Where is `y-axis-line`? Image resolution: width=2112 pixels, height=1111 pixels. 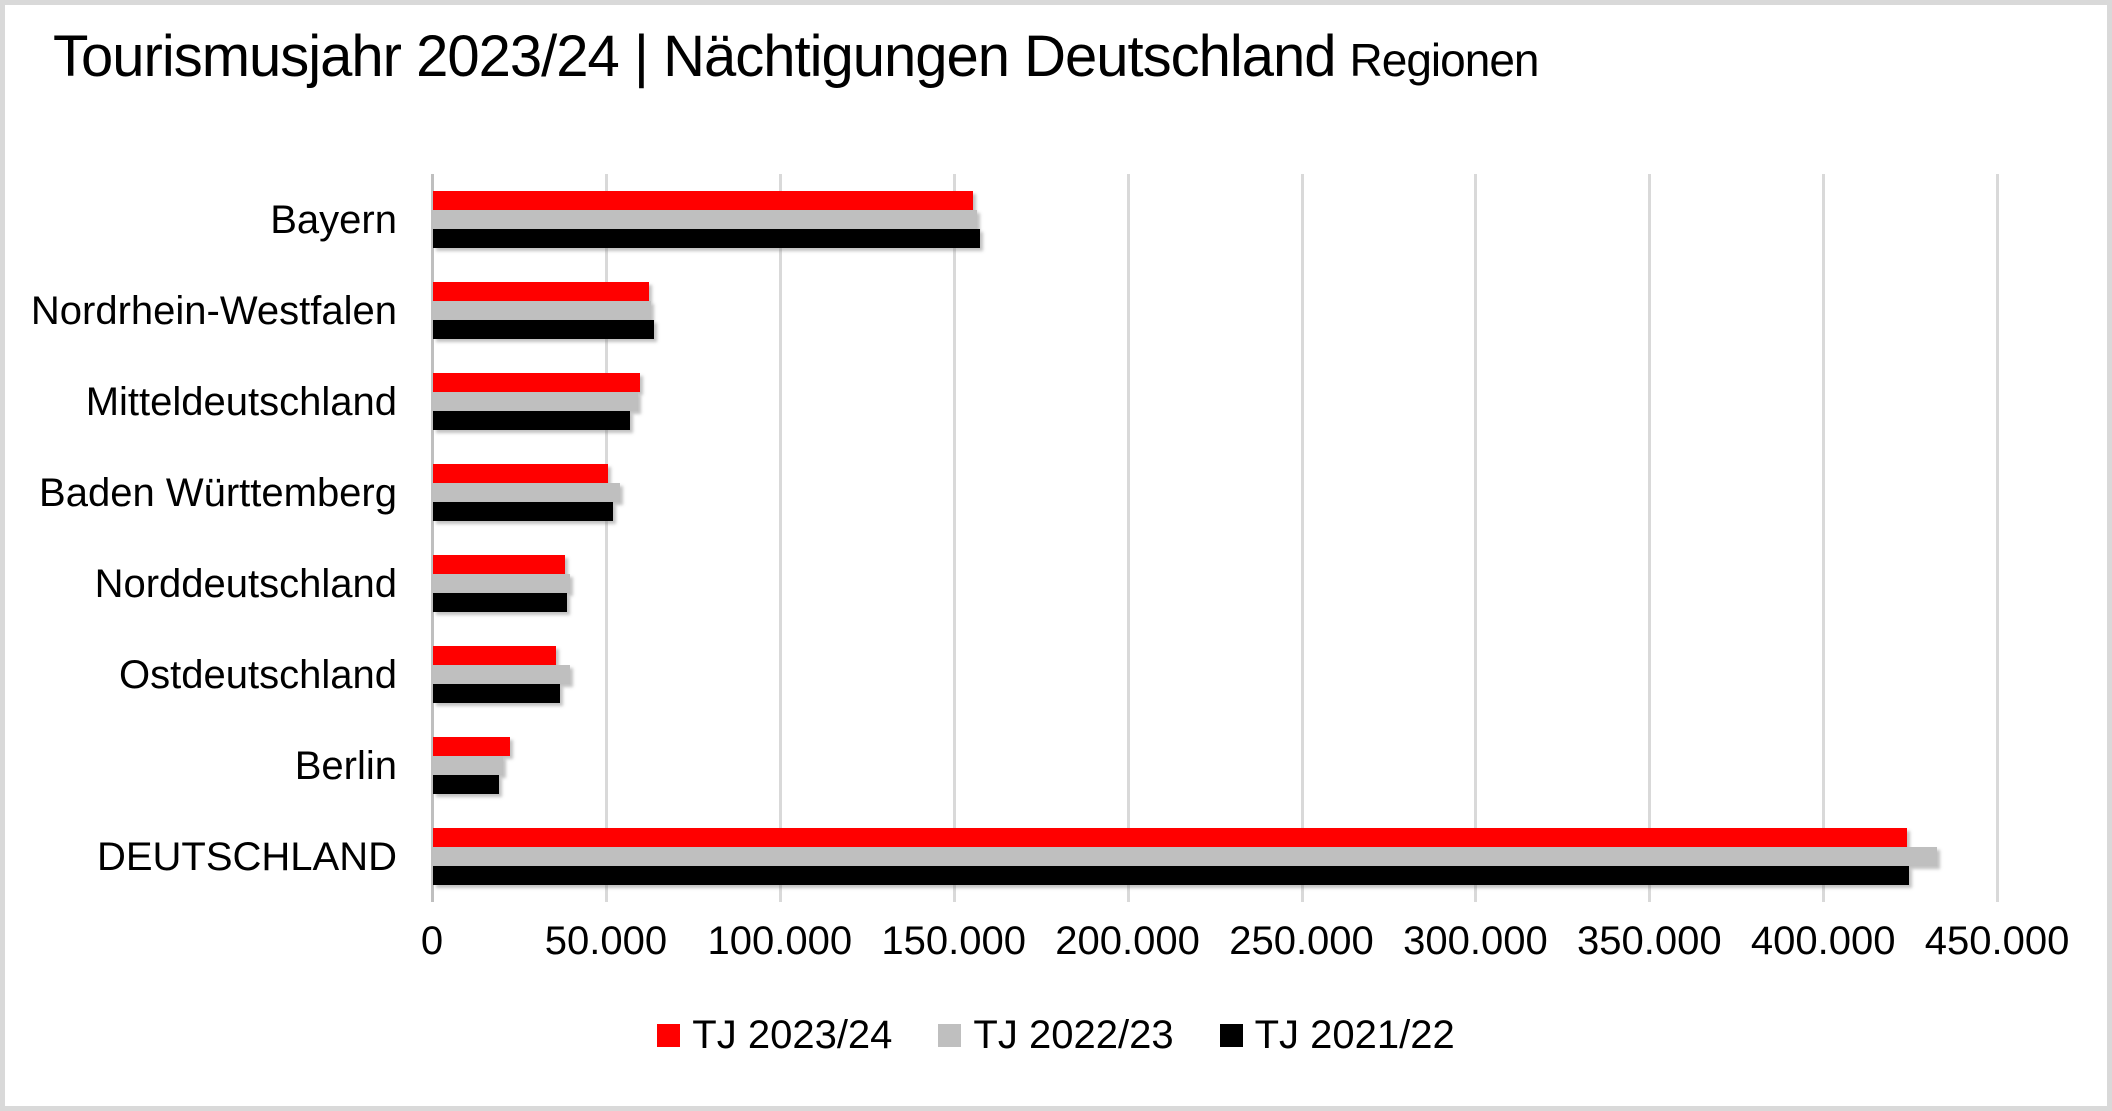 y-axis-line is located at coordinates (432, 538).